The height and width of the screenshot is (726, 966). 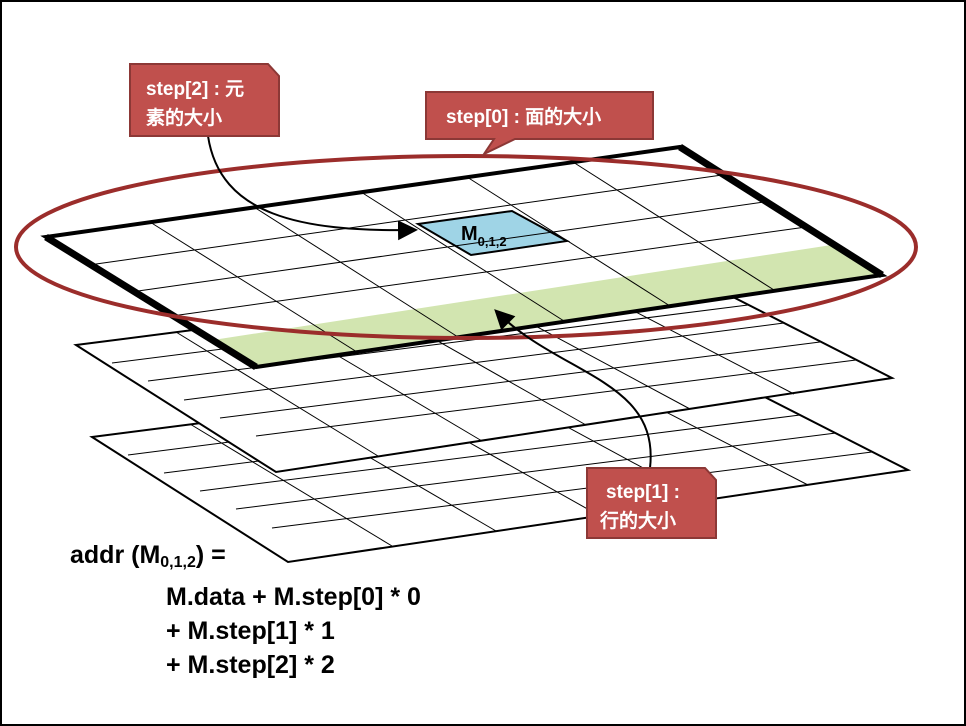 I want to click on arrow-step1, so click(x=573, y=389).